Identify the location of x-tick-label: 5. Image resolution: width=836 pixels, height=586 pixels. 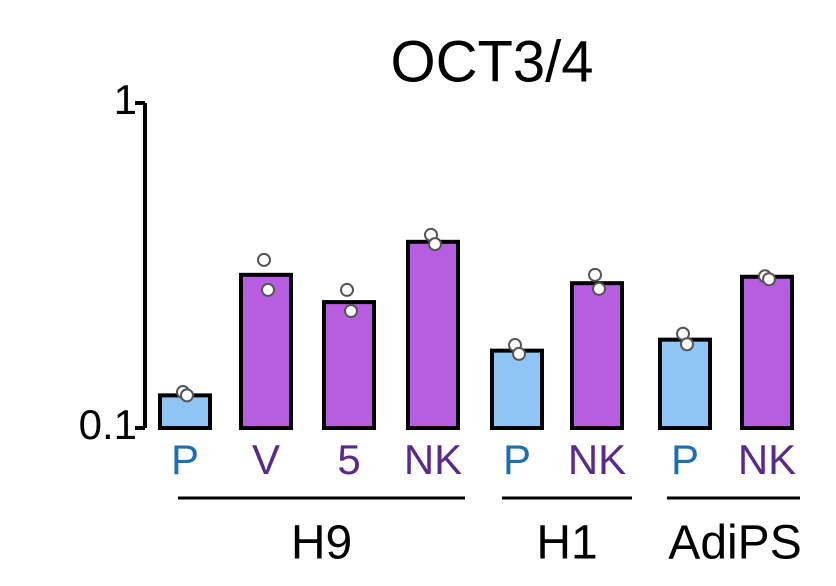
(348, 459).